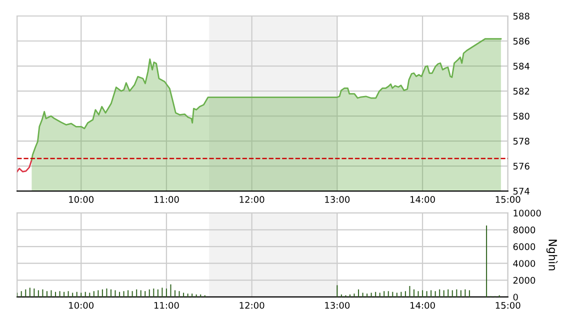 This screenshot has height=320, width=570. Describe the element at coordinates (521, 66) in the screenshot. I see `y-tick-label: 584` at that location.